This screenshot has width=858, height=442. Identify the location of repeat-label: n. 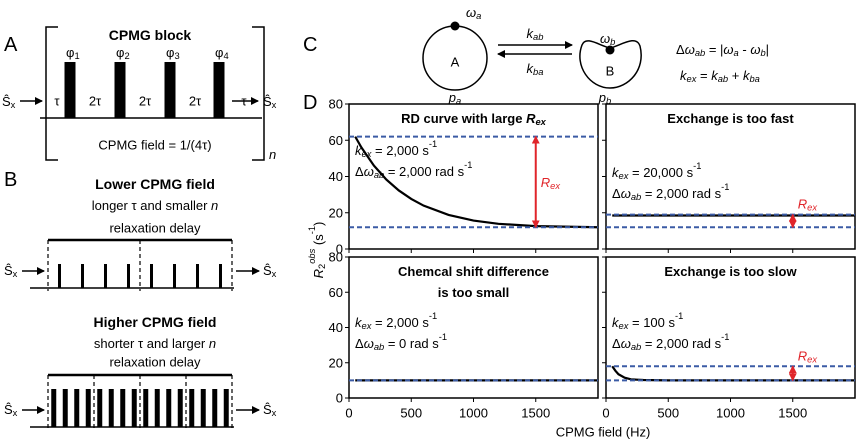
(272, 154).